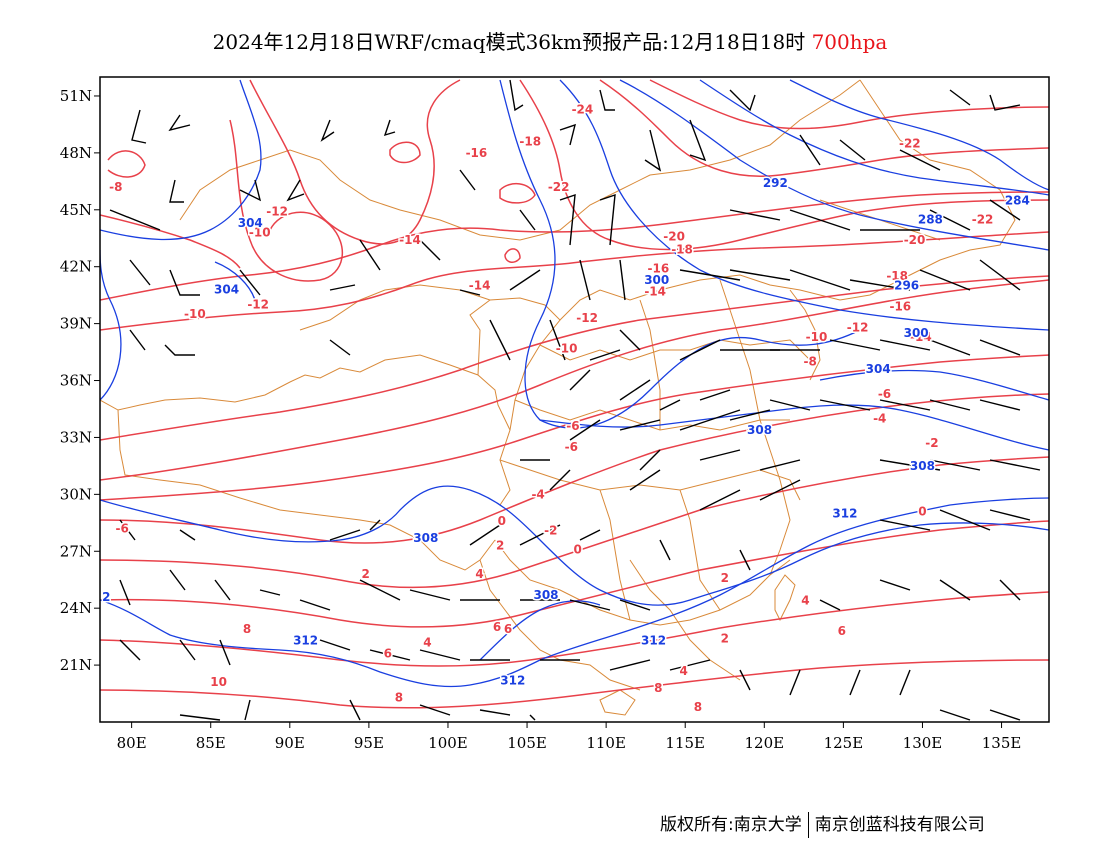 This screenshot has width=1100, height=850. What do you see at coordinates (808, 825) in the screenshot?
I see `credit-separator` at bounding box center [808, 825].